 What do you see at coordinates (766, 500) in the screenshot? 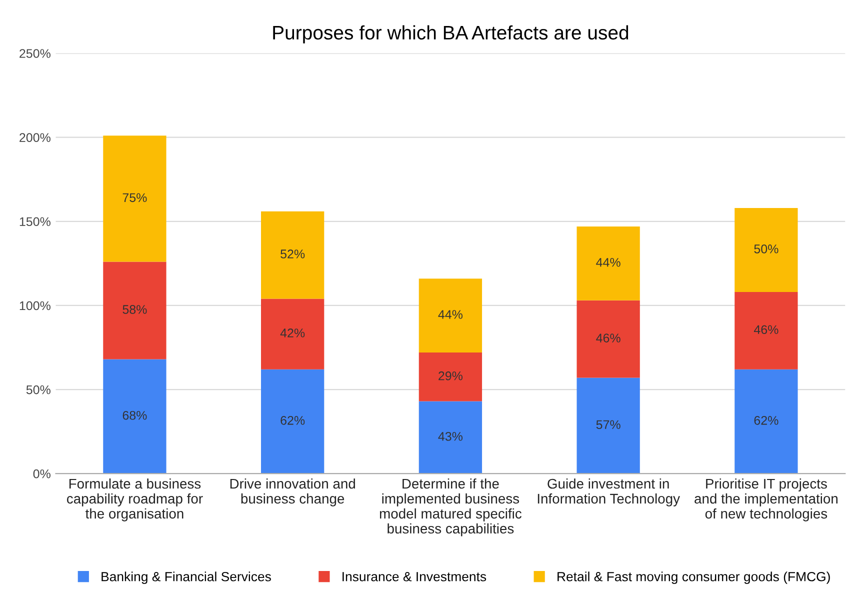
I see `x-tick-label: Prioritise IT projects and the implementation of new technologies` at bounding box center [766, 500].